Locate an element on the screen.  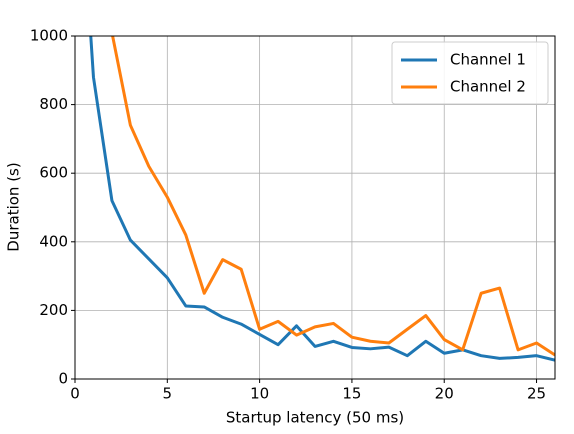
y-tick-label: 800 is located at coordinates (53, 104).